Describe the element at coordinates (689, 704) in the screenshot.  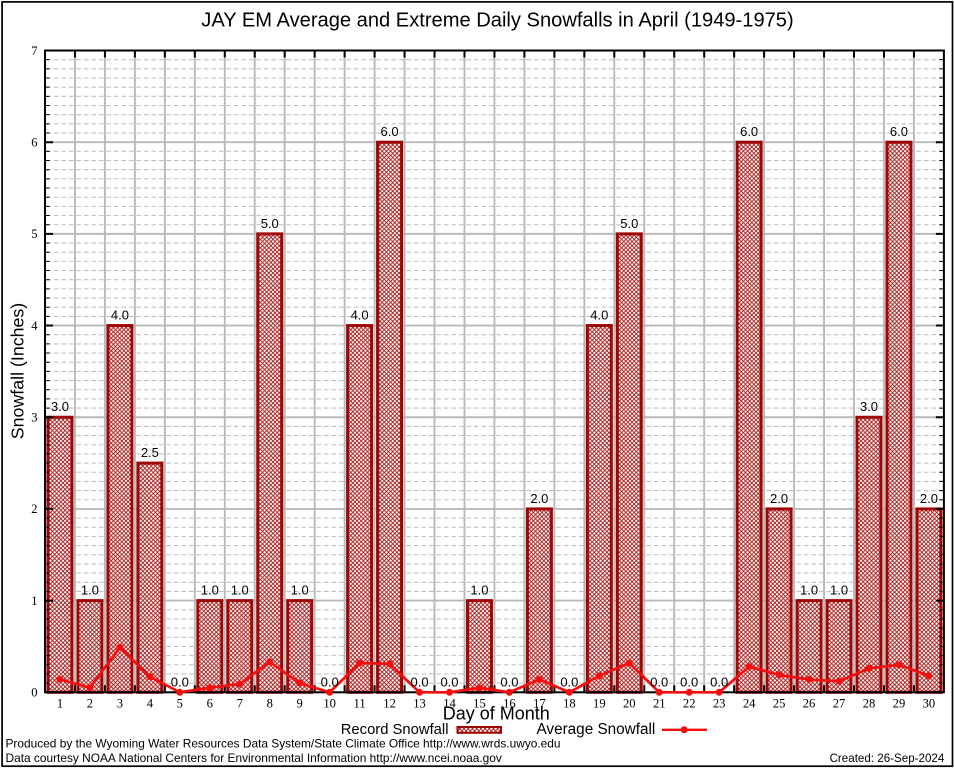
I see `svg-text: 22` at that location.